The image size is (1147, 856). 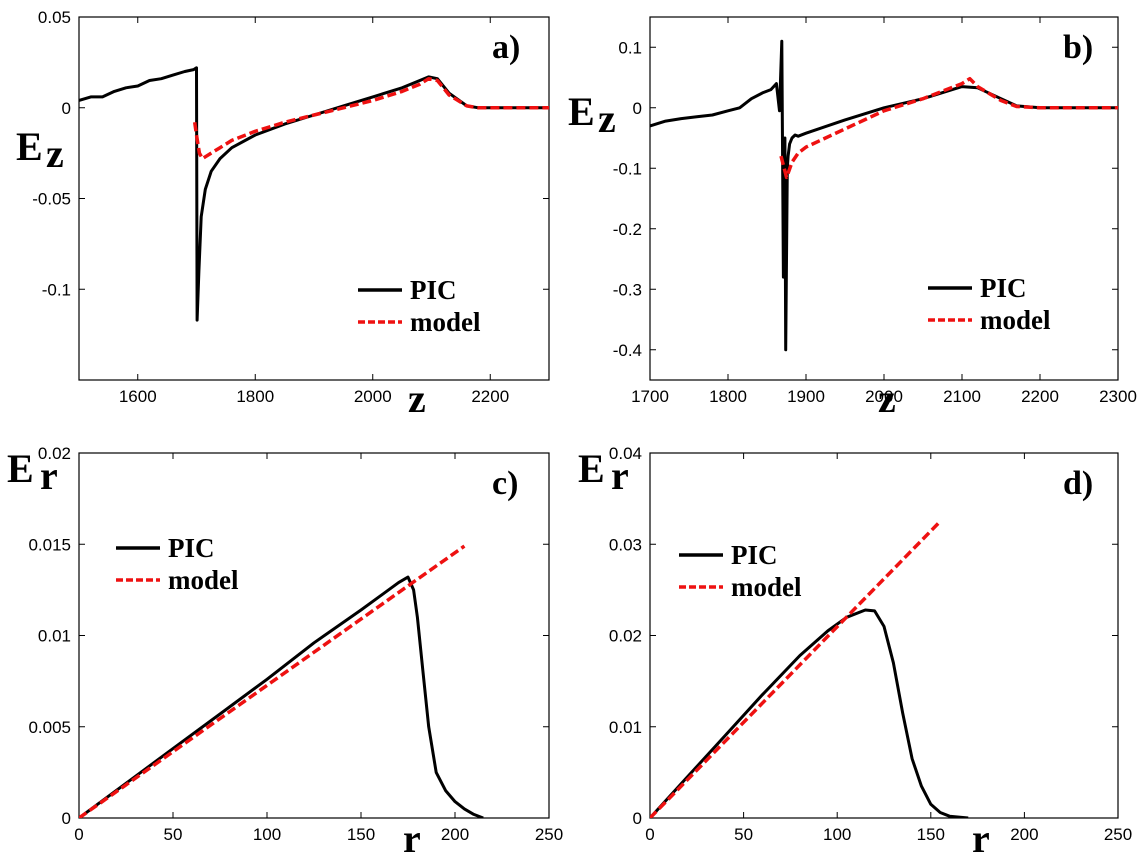 What do you see at coordinates (1078, 47) in the screenshot?
I see `panel-label: b)` at bounding box center [1078, 47].